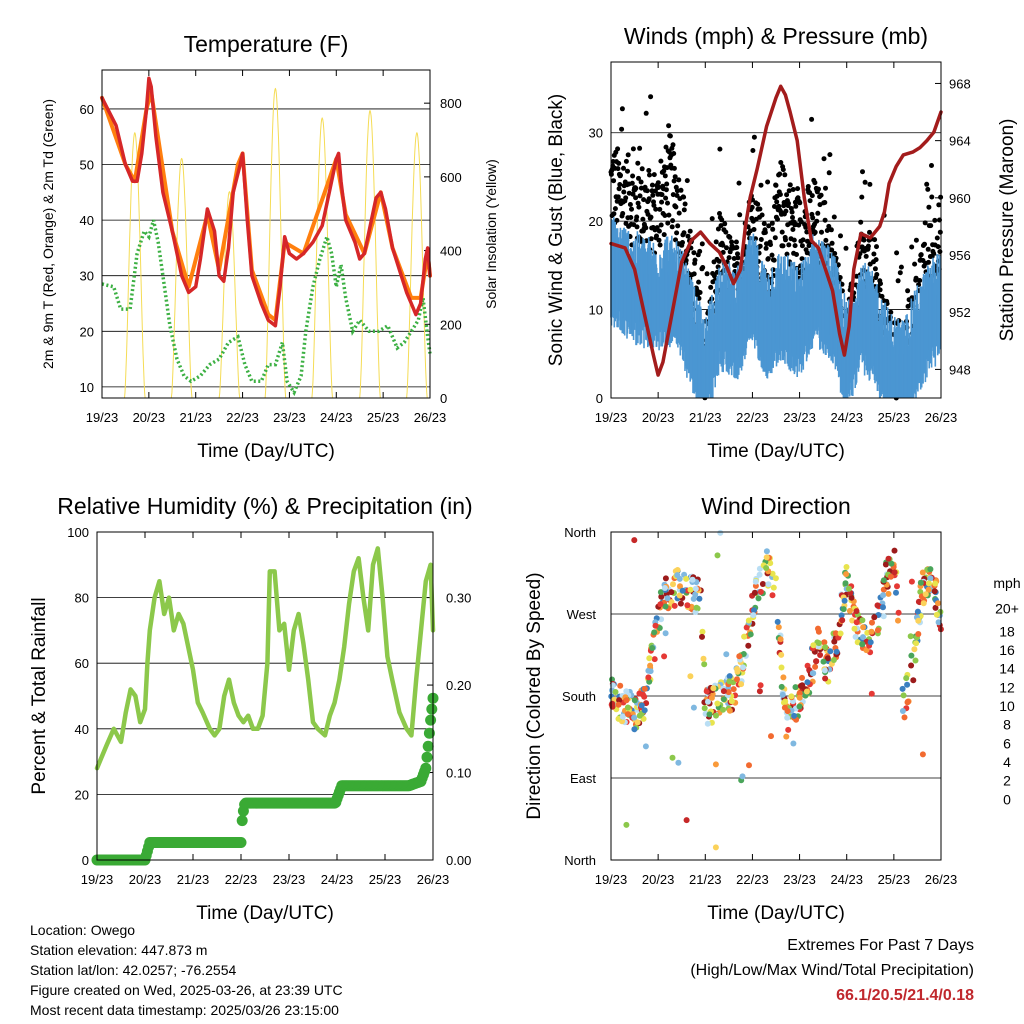 The width and height of the screenshot is (1024, 1024). Describe the element at coordinates (799, 417) in the screenshot. I see `wind-xtick-label: 23/23` at that location.